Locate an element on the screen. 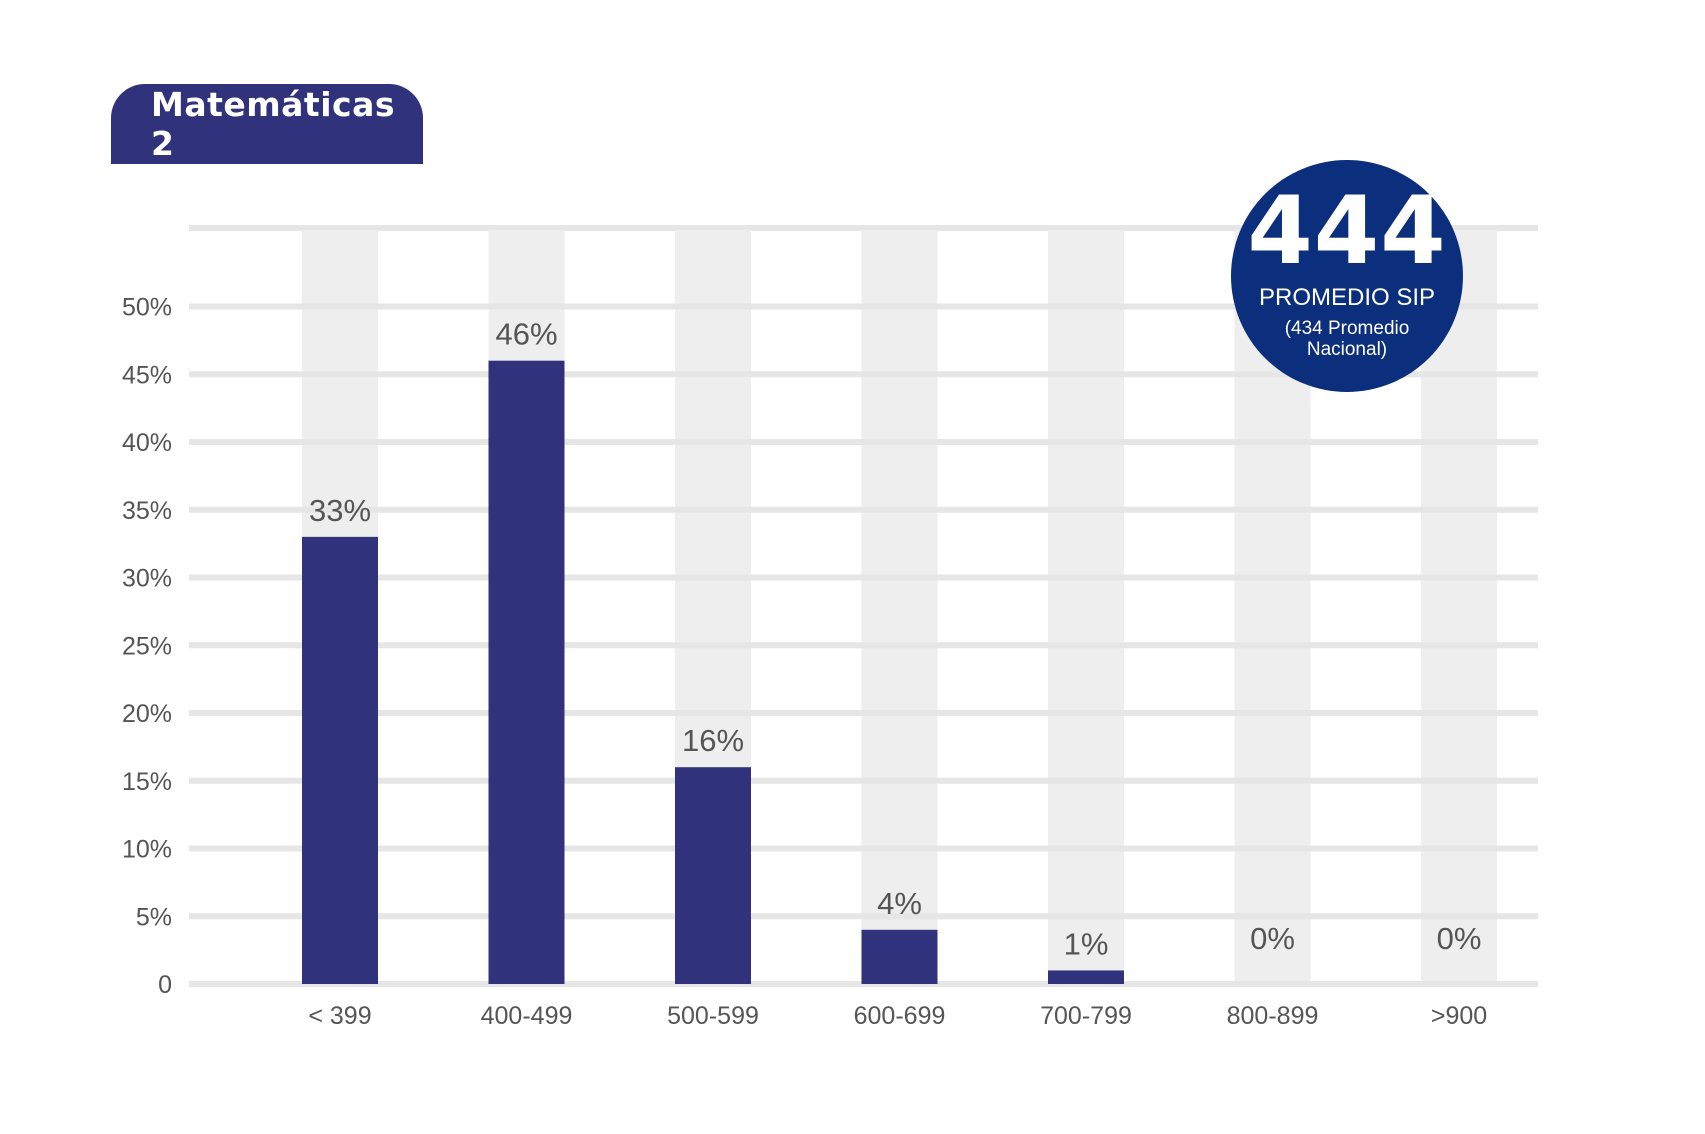 The width and height of the screenshot is (1705, 1134). national-average-note: (434 Promedio Nacional) is located at coordinates (1347, 339).